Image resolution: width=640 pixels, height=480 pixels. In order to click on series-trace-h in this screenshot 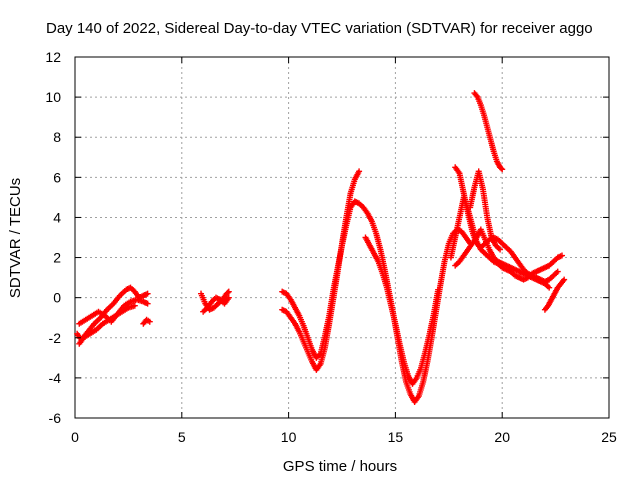, I will do `click(321, 270)`.